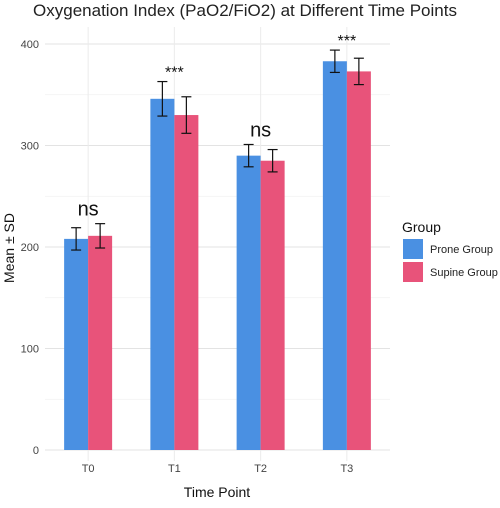 The height and width of the screenshot is (508, 500). Describe the element at coordinates (30, 45) in the screenshot. I see `y-tick-label: 400` at that location.